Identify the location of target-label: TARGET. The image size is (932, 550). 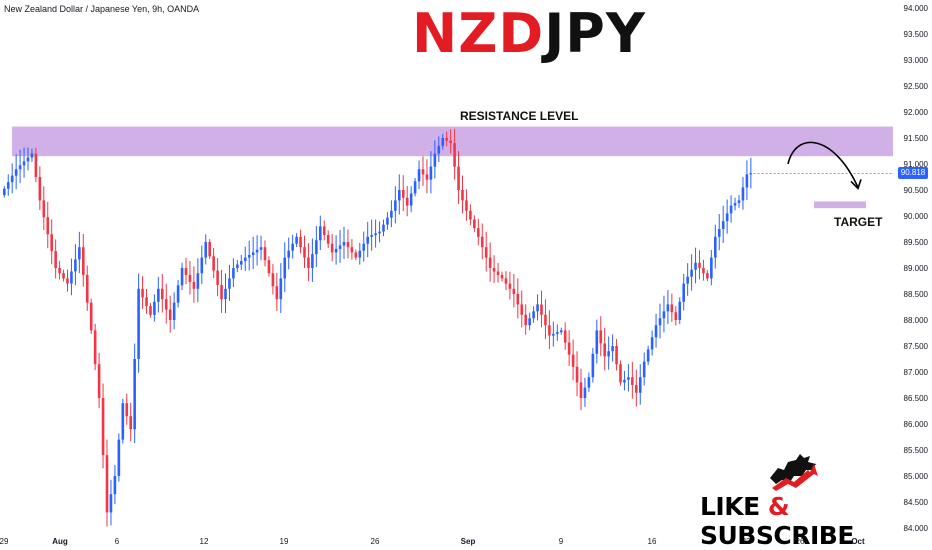
(858, 222).